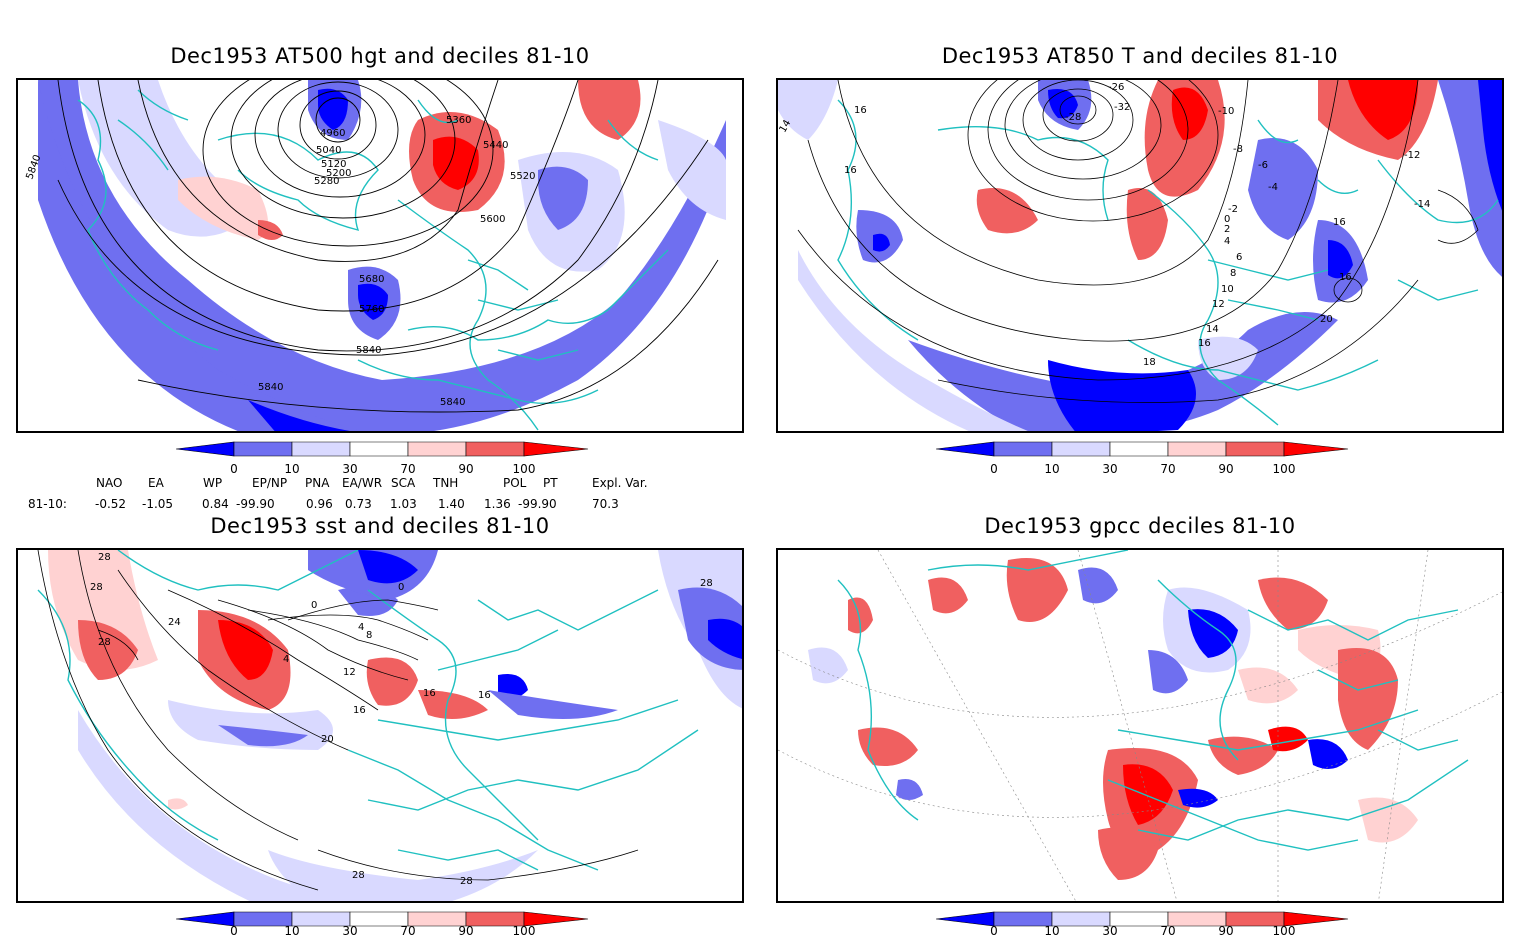 The width and height of the screenshot is (1520, 940). Describe the element at coordinates (1226, 111) in the screenshot. I see `svg-text: -10` at that location.